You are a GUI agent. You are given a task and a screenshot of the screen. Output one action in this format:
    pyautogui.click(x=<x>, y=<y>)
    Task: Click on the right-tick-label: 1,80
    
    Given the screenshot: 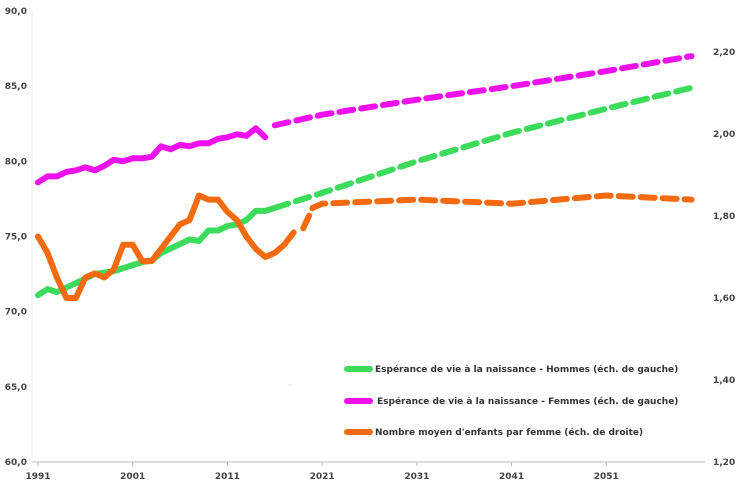 What is the action you would take?
    pyautogui.click(x=724, y=217)
    